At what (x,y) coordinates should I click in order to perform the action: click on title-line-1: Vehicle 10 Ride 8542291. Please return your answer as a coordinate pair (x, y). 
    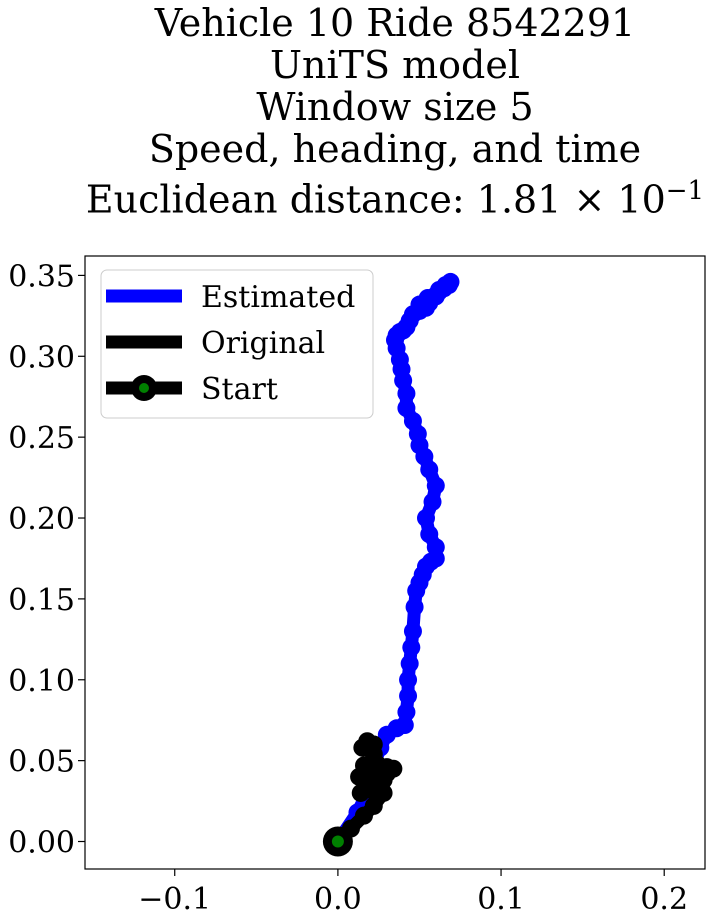
    Looking at the image, I should click on (395, 23).